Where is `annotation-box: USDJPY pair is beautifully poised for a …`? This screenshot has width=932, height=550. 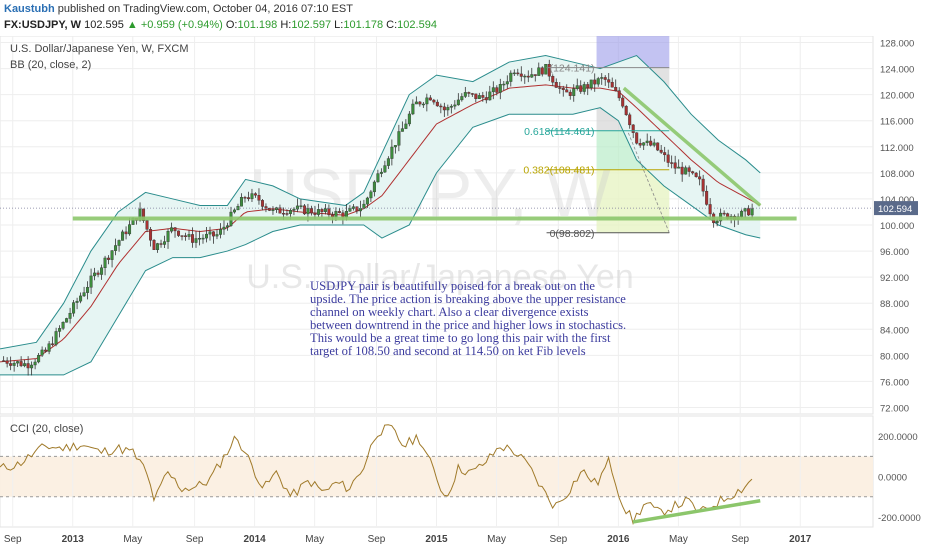
annotation-box: USDJPY pair is beautifully poised for a … is located at coordinates (470, 335).